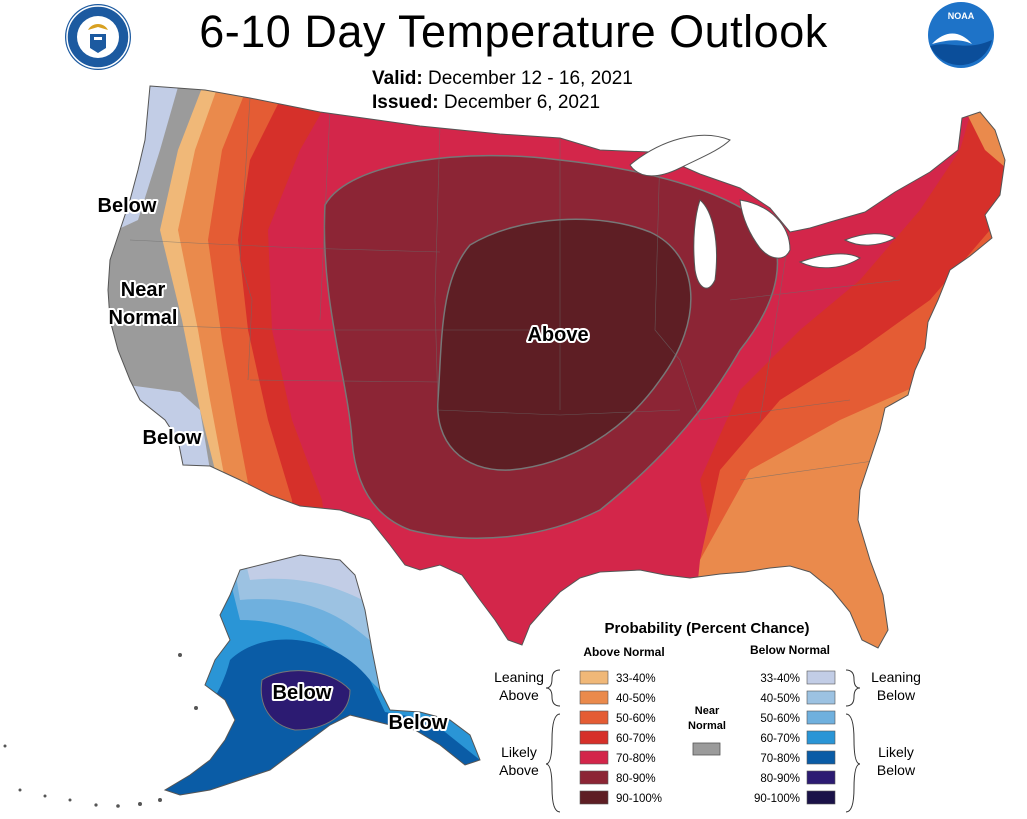 The width and height of the screenshot is (1027, 819). What do you see at coordinates (707, 726) in the screenshot?
I see `legend-near-header-2: Normal` at bounding box center [707, 726].